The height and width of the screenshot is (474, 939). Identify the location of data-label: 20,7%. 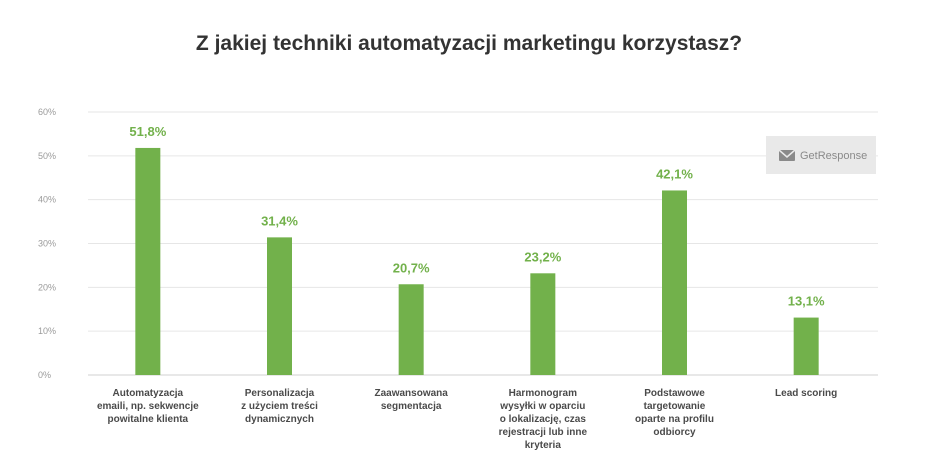
(411, 267).